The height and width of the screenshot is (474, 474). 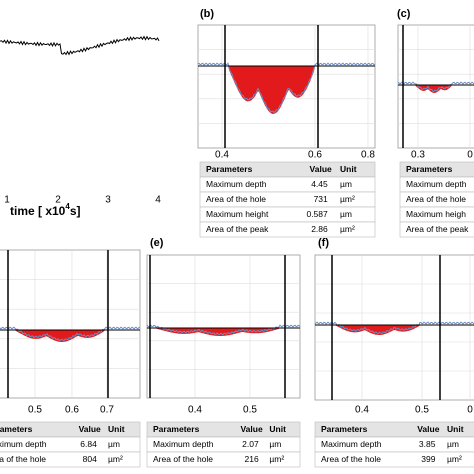 I want to click on x-tick-label: 0.7, so click(x=107, y=410).